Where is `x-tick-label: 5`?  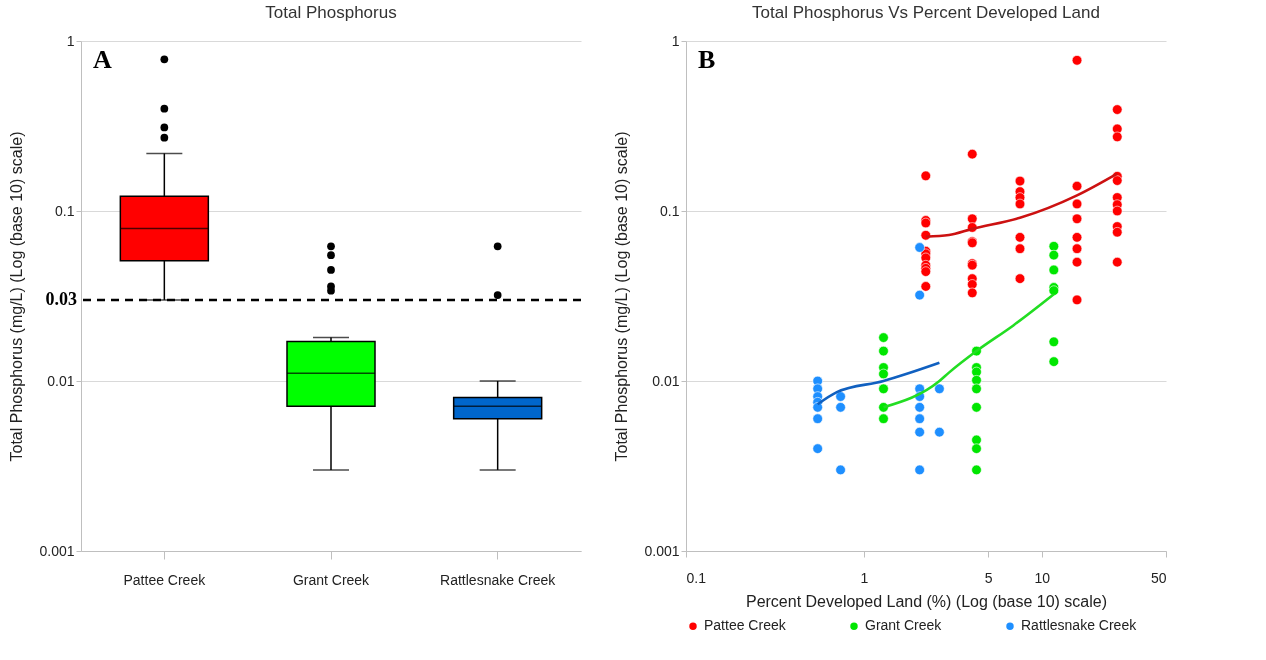
x-tick-label: 5 is located at coordinates (988, 577).